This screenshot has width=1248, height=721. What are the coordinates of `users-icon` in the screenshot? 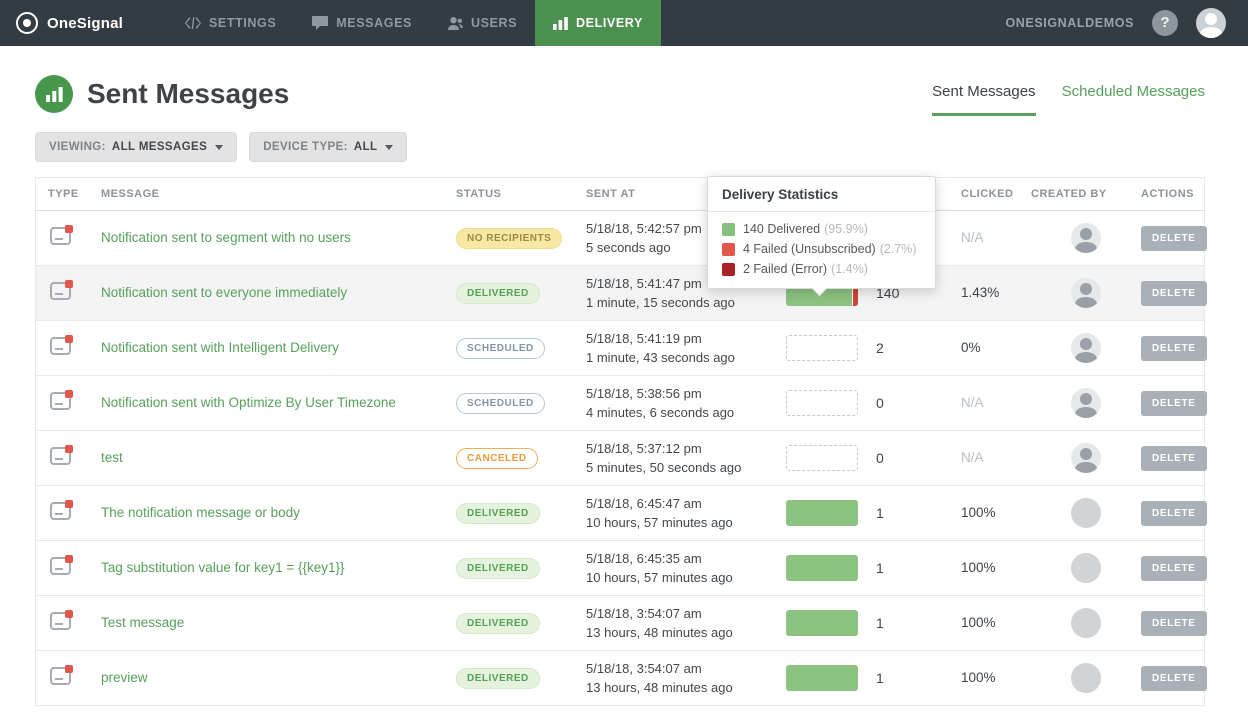 It's located at (455, 23).